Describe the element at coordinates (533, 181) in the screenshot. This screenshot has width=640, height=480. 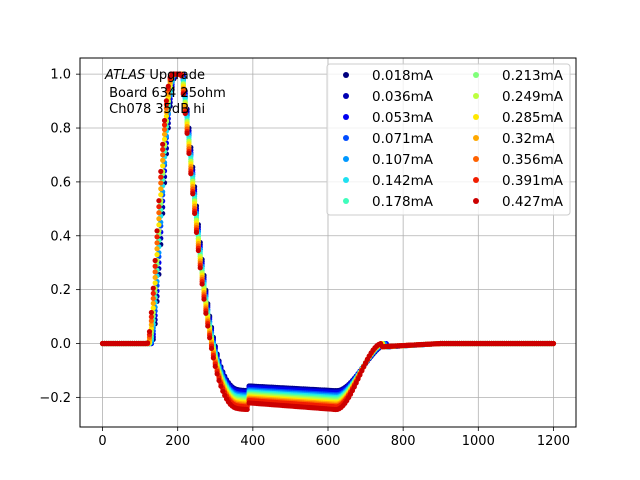
I see `legend-label: 0.391mA` at that location.